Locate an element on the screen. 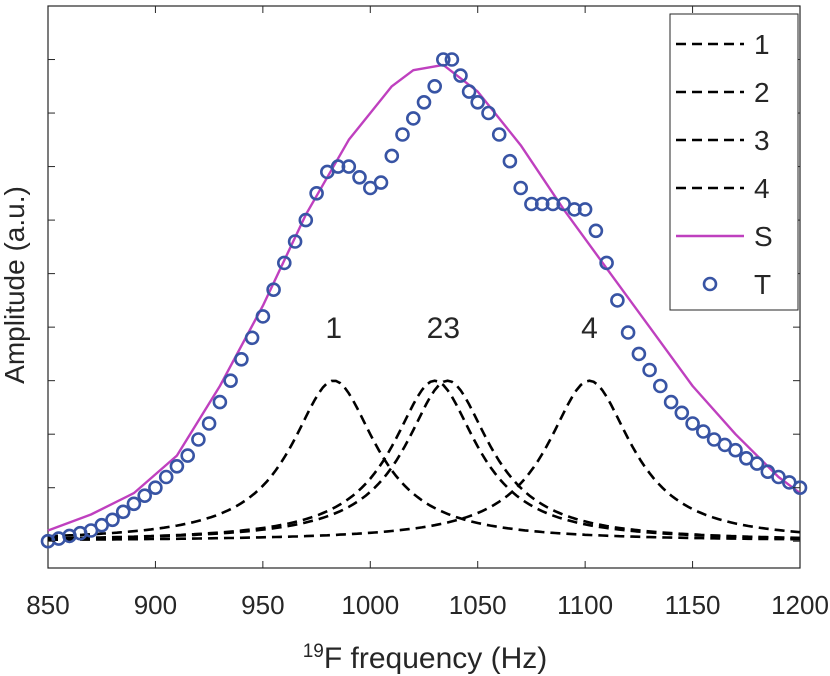 The image size is (830, 676). x-tick-label: 900 is located at coordinates (155, 605).